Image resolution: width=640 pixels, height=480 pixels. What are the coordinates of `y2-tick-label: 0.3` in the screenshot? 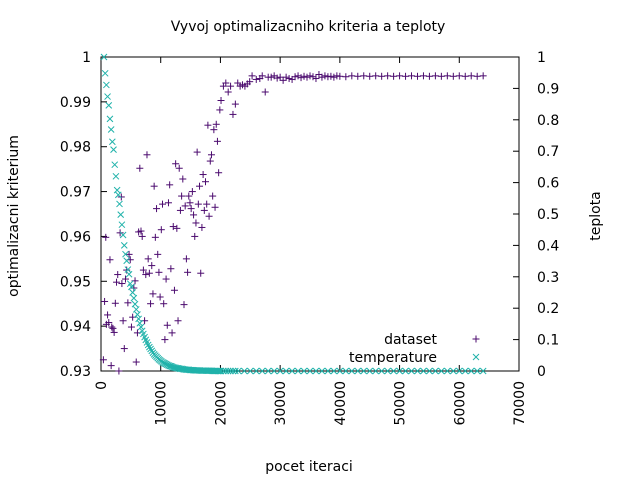 It's located at (548, 278).